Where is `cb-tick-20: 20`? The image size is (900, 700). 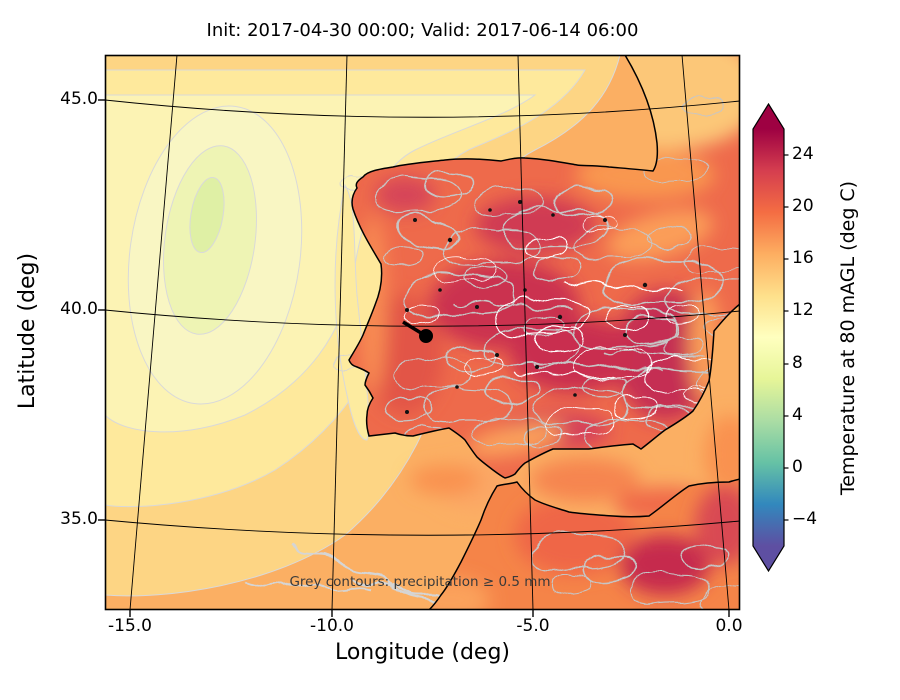 cb-tick-20: 20 is located at coordinates (803, 206).